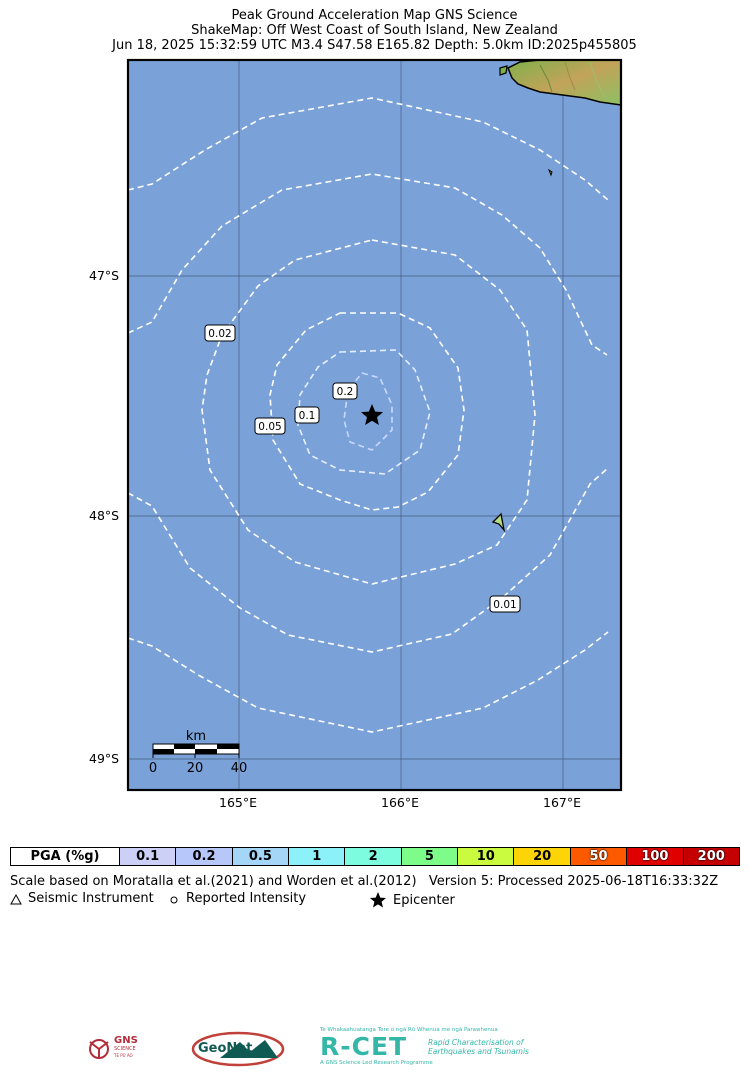  What do you see at coordinates (147, 856) in the screenshot?
I see `legend-item: 0.1` at bounding box center [147, 856].